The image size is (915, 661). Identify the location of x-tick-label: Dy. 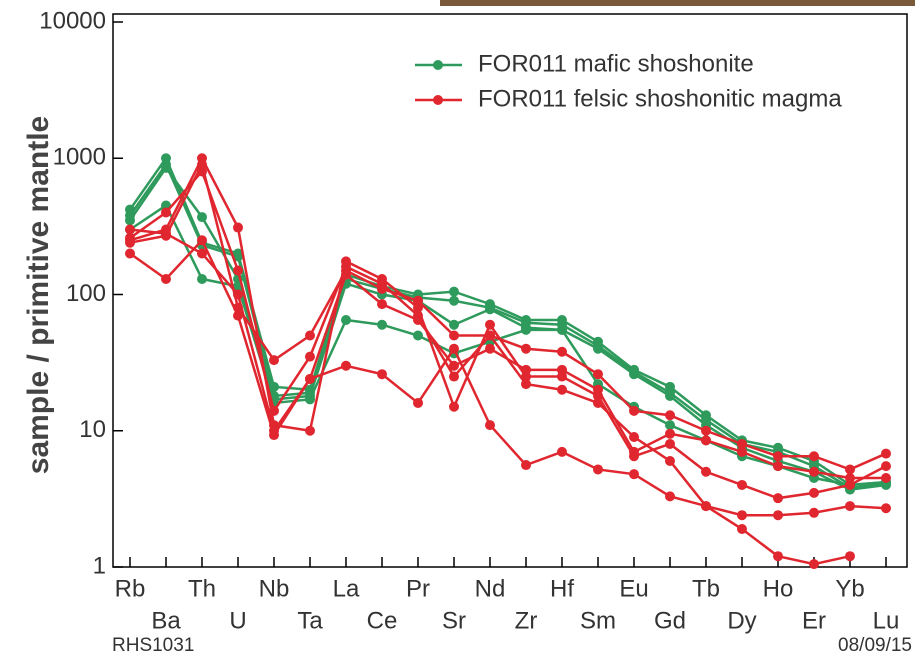
(741, 620).